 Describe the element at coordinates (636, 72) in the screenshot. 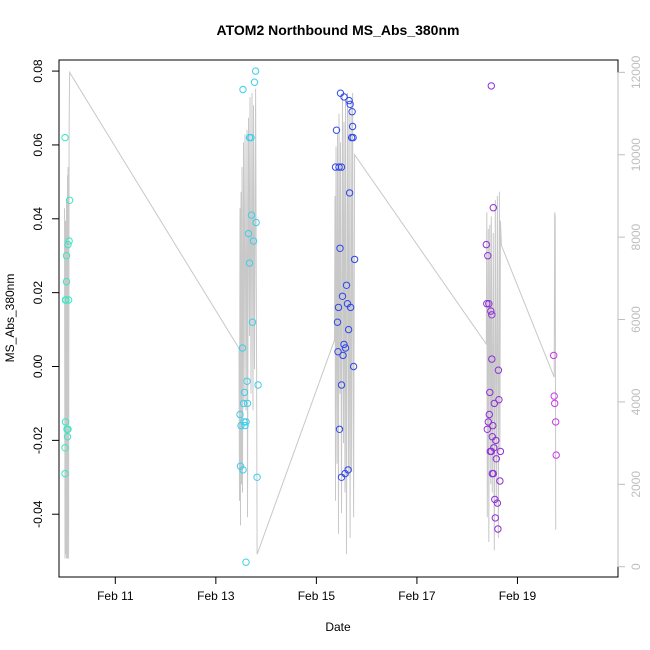

I see `right-tick-label: 12000` at that location.